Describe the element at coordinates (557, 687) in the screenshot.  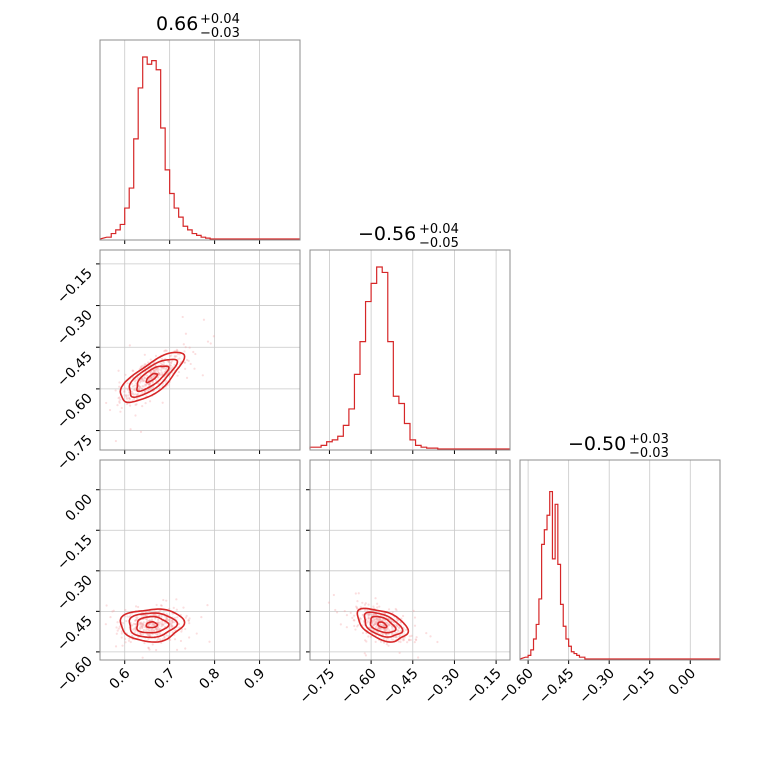
I see `x-tick-label: −0.45` at that location.